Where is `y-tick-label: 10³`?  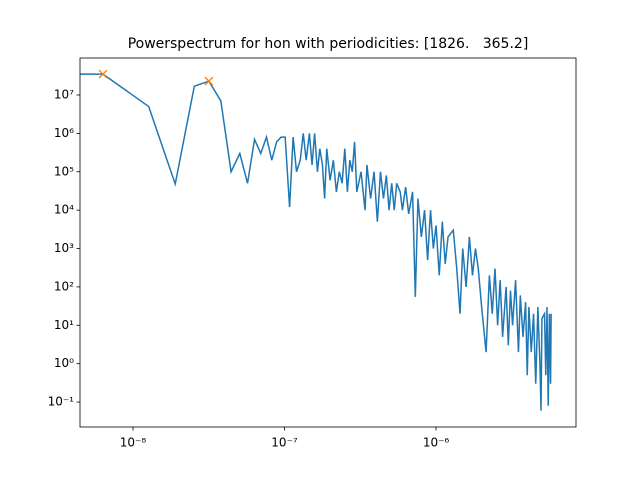
y-tick-label: 10³ is located at coordinates (64, 248).